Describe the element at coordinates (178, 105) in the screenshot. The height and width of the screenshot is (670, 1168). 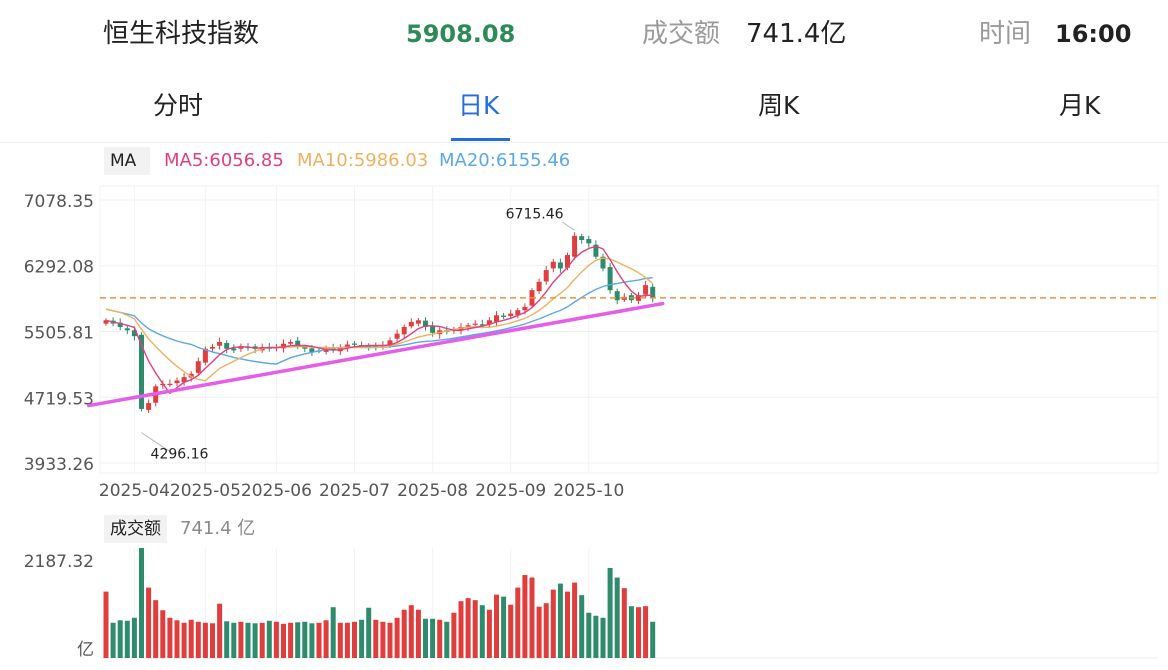
I see `tab-intraday: 分时` at that location.